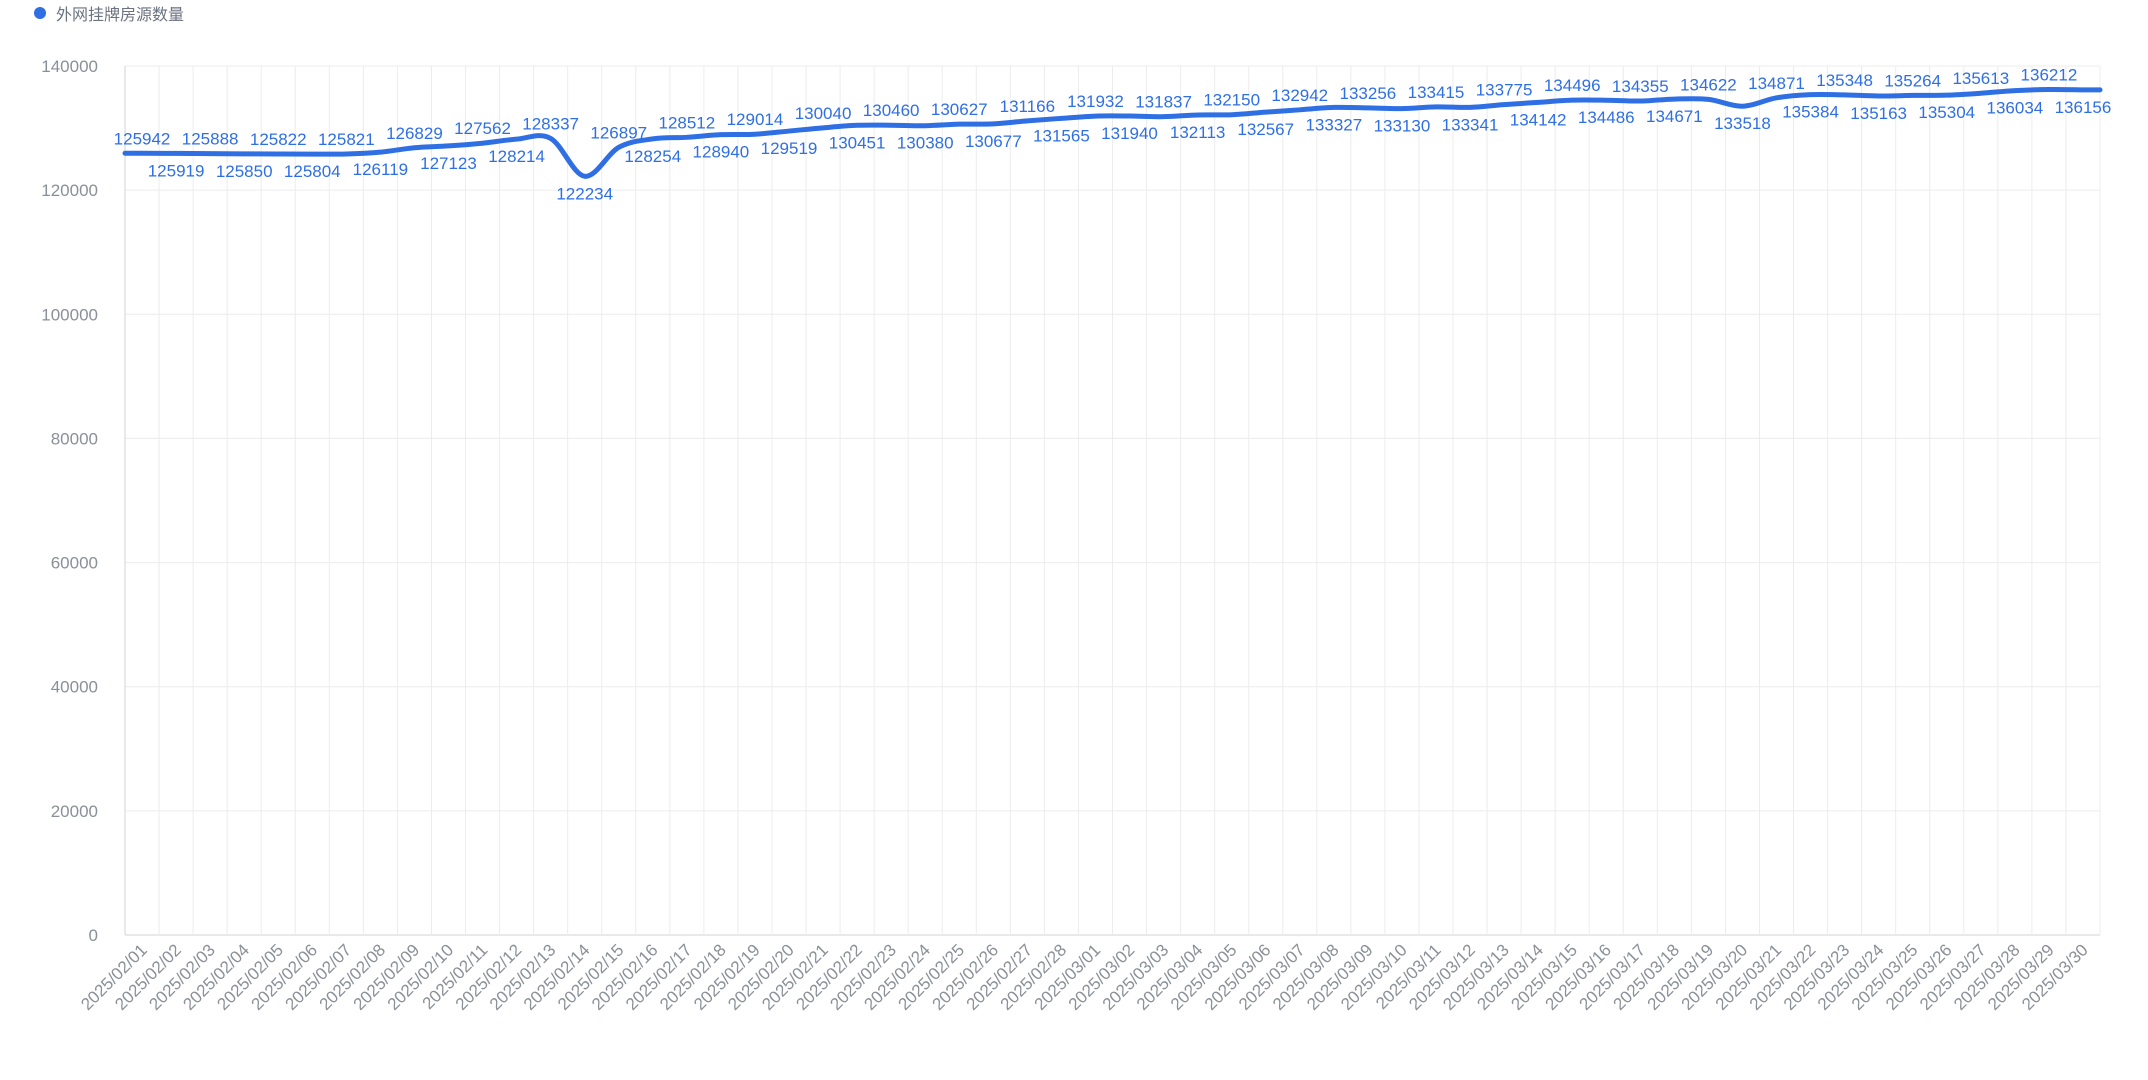  What do you see at coordinates (925, 143) in the screenshot?
I see `data-label: 130380` at bounding box center [925, 143].